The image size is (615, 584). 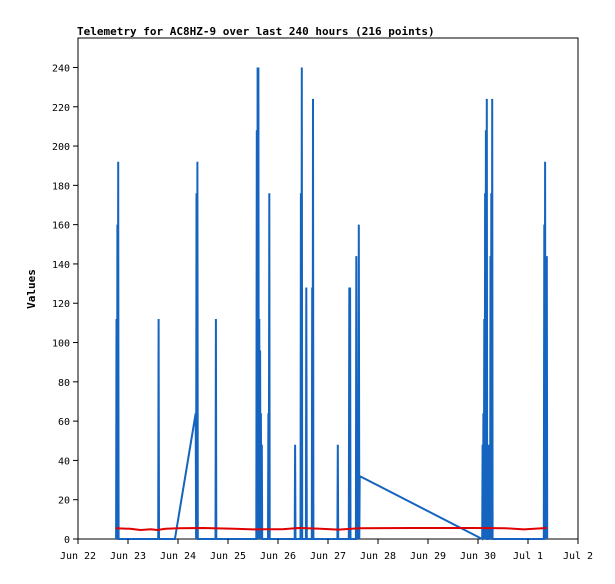 What do you see at coordinates (61, 68) in the screenshot?
I see `y-tick-label: 240` at bounding box center [61, 68].